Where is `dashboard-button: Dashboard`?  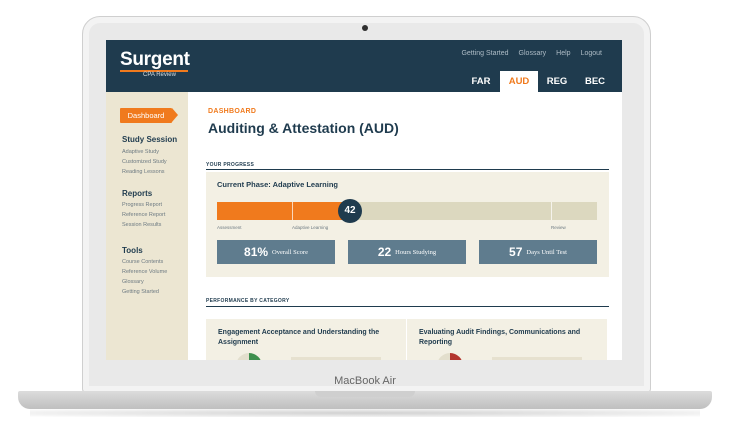
dashboard-button: Dashboard is located at coordinates (146, 115).